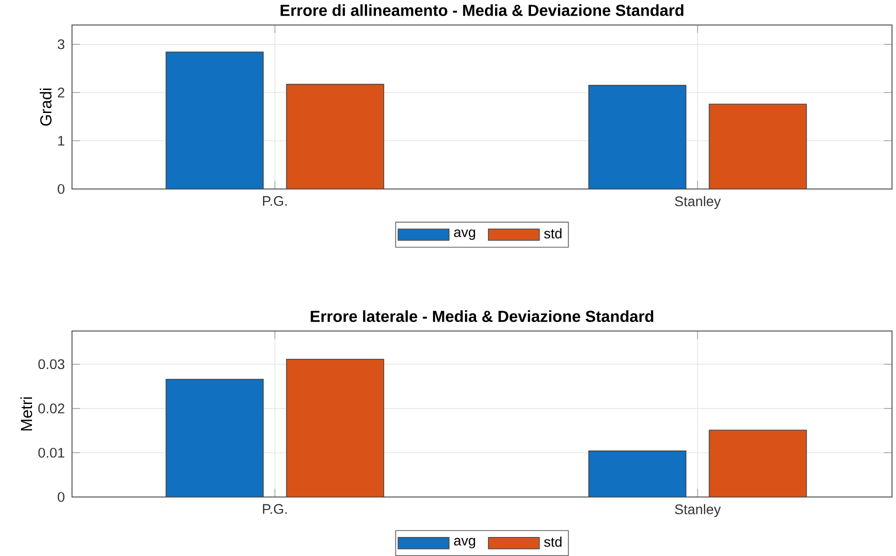 Image resolution: width=896 pixels, height=556 pixels. I want to click on y-tick-label: 0.01, so click(51, 453).